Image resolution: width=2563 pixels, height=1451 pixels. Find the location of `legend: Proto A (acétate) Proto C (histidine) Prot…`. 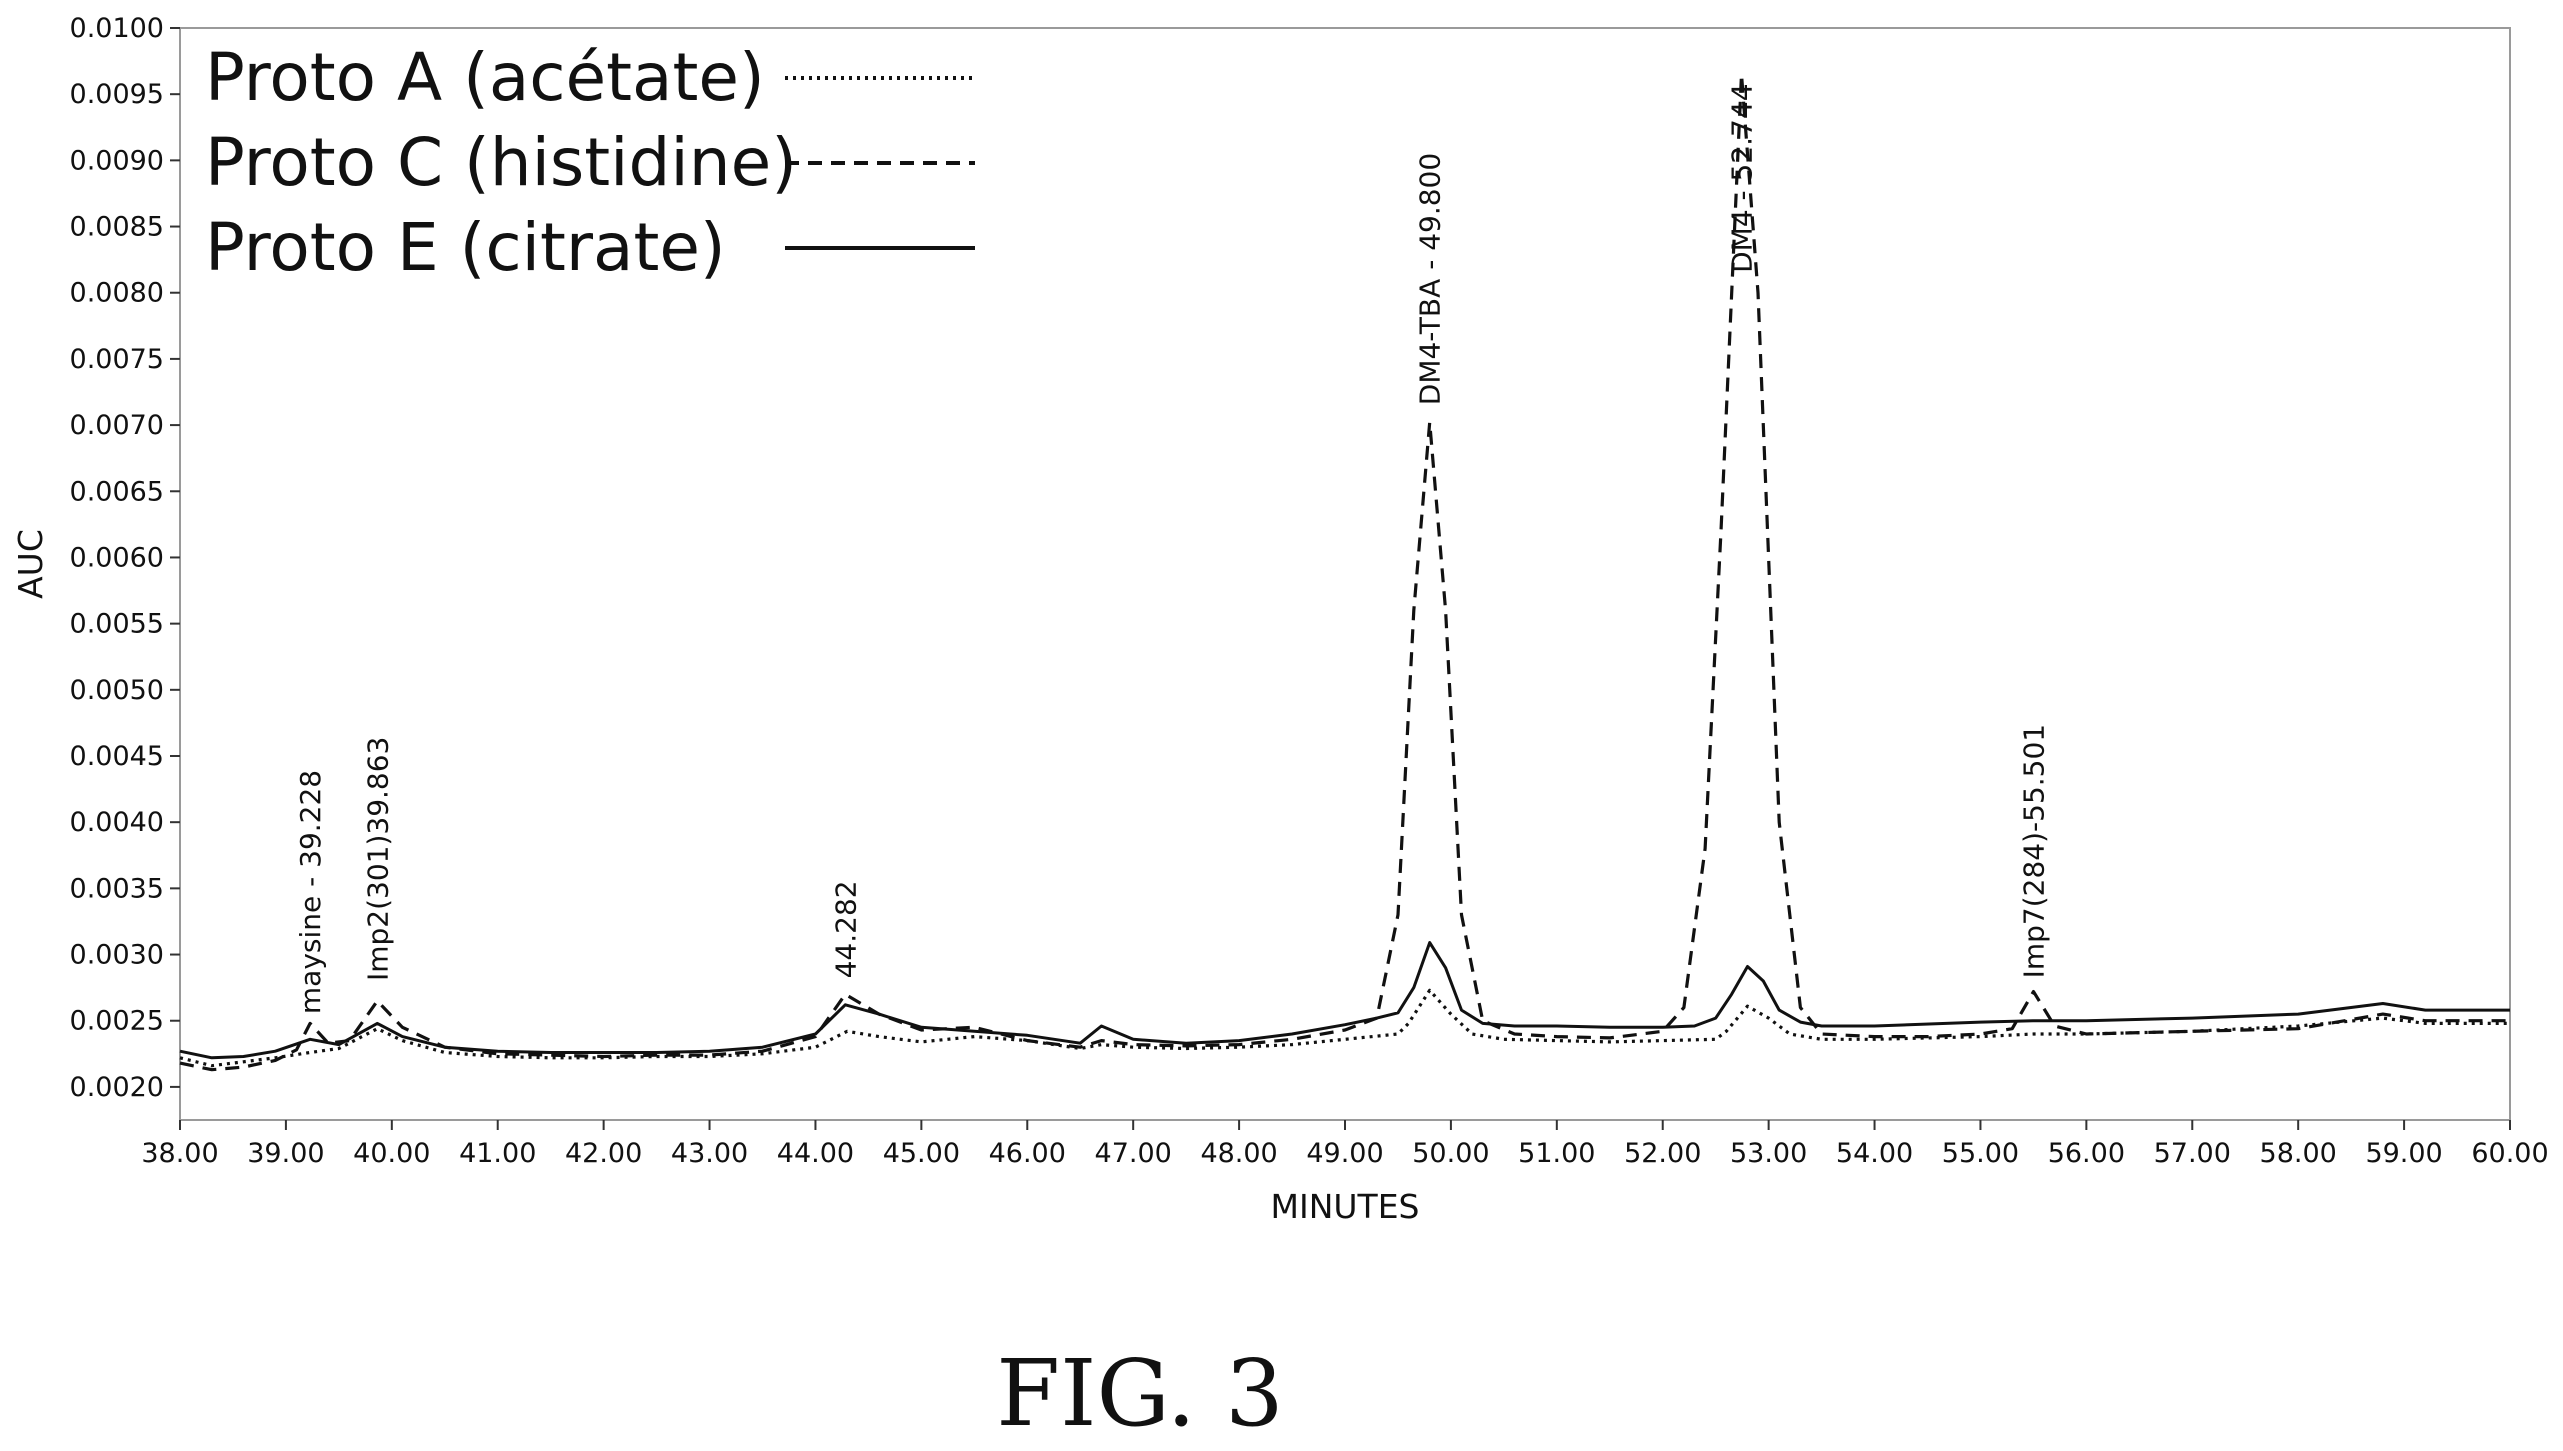

legend: Proto A (acétate) Proto C (histidine) Prot… is located at coordinates (590, 162).